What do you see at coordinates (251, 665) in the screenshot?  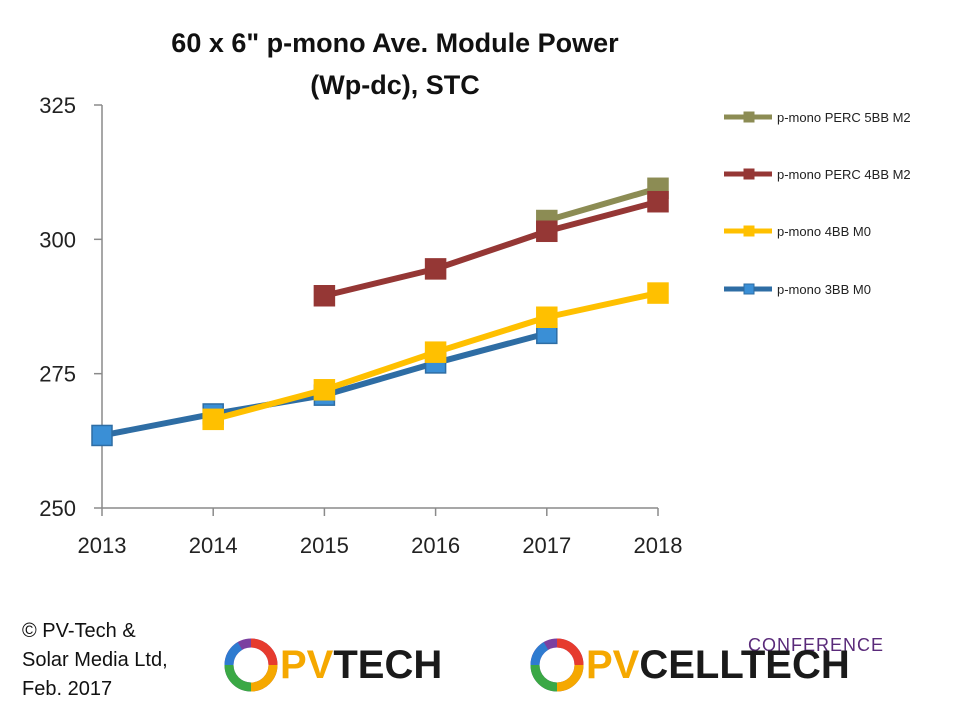 I see `pvtech-logo-icon` at bounding box center [251, 665].